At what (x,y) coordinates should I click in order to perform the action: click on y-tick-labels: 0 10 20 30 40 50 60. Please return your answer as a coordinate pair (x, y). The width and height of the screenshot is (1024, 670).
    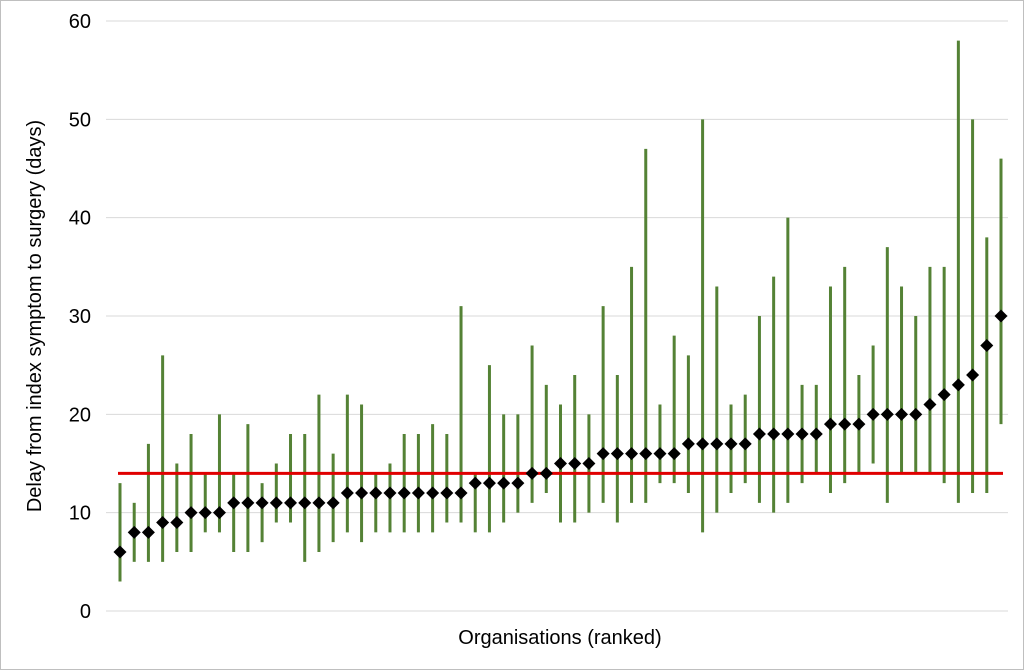
    Looking at the image, I should click on (80, 317).